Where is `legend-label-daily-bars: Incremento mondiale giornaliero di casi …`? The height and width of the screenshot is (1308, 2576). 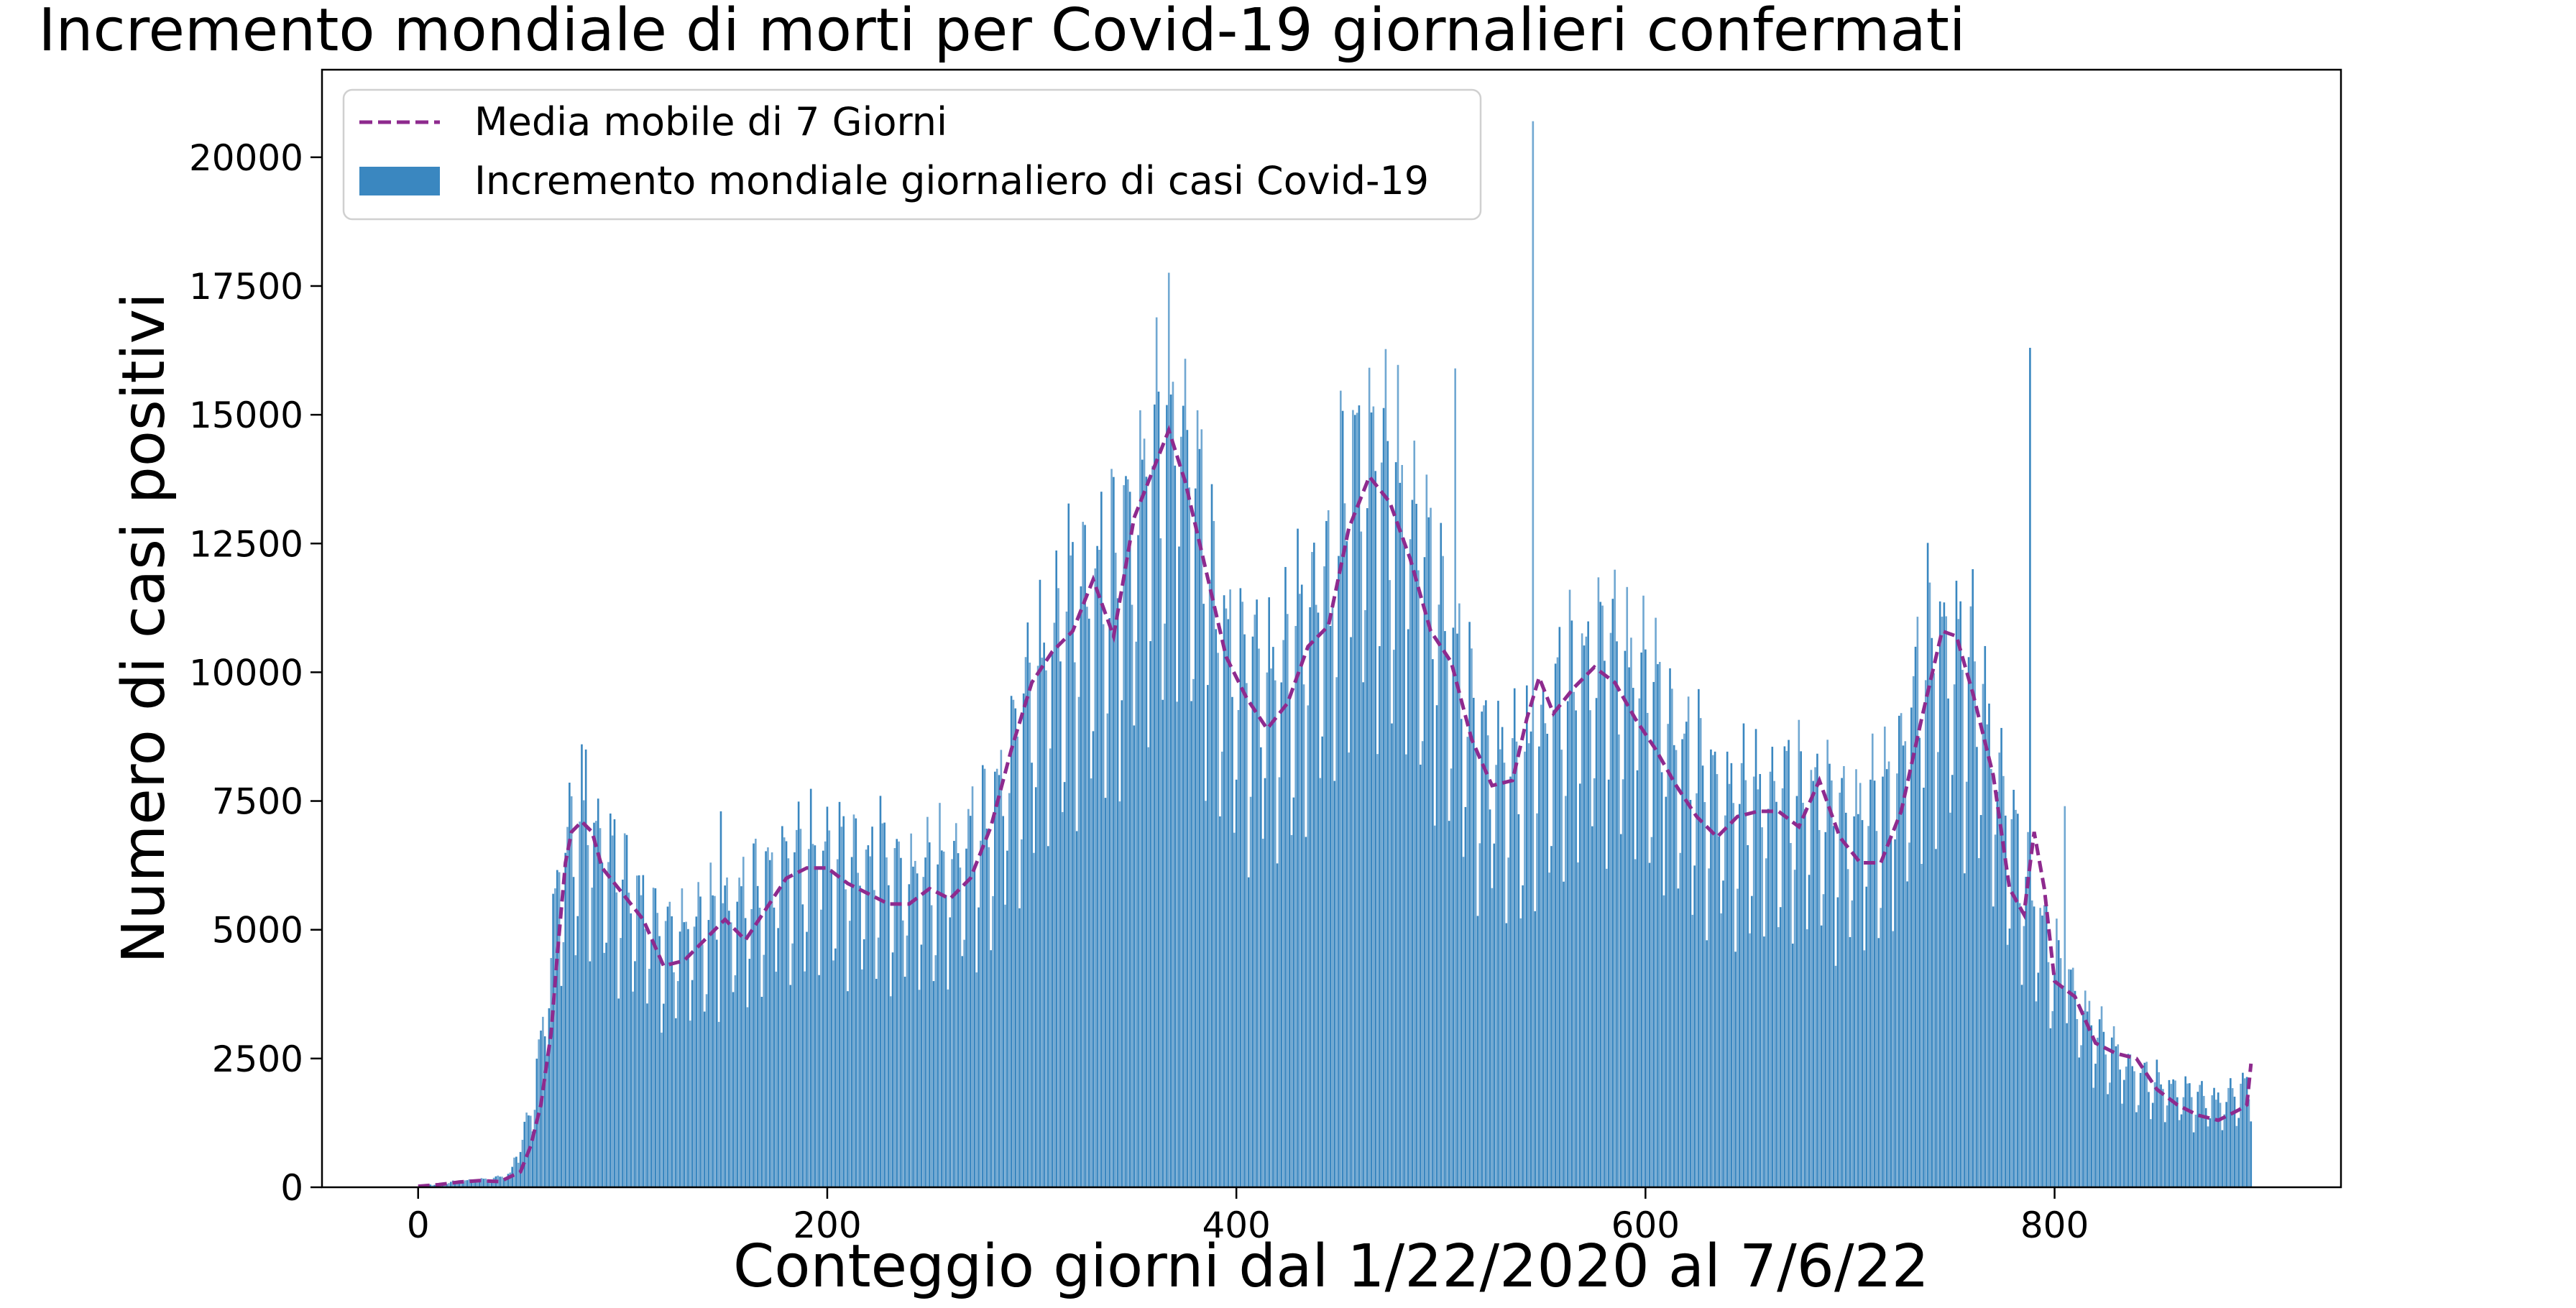 legend-label-daily-bars: Incremento mondiale giornaliero di casi … is located at coordinates (951, 180).